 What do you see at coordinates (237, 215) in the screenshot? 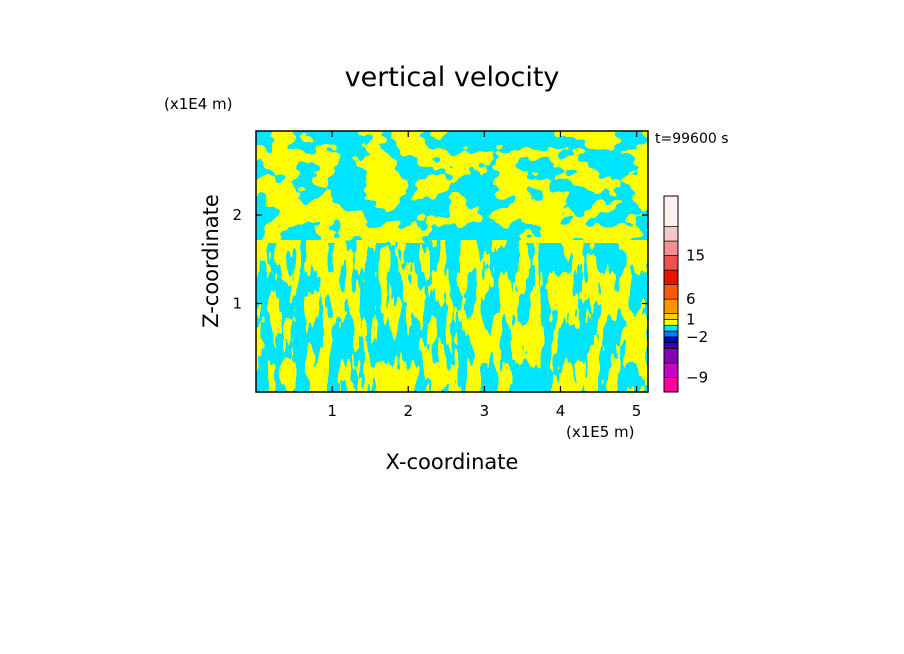
I see `y-tick-label: 2` at bounding box center [237, 215].